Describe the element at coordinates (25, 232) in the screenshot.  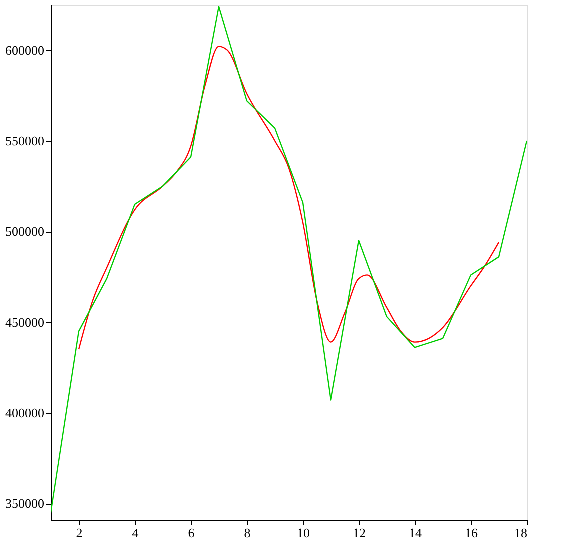
I see `y-tick-label: 500000` at that location.